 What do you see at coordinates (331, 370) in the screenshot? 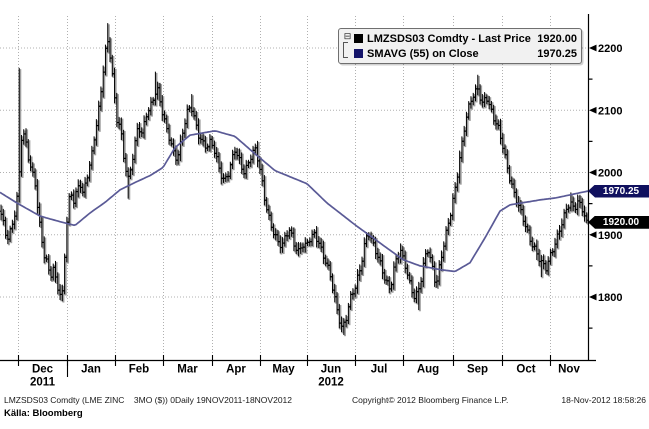
I see `svg-text: Jun` at bounding box center [331, 370].